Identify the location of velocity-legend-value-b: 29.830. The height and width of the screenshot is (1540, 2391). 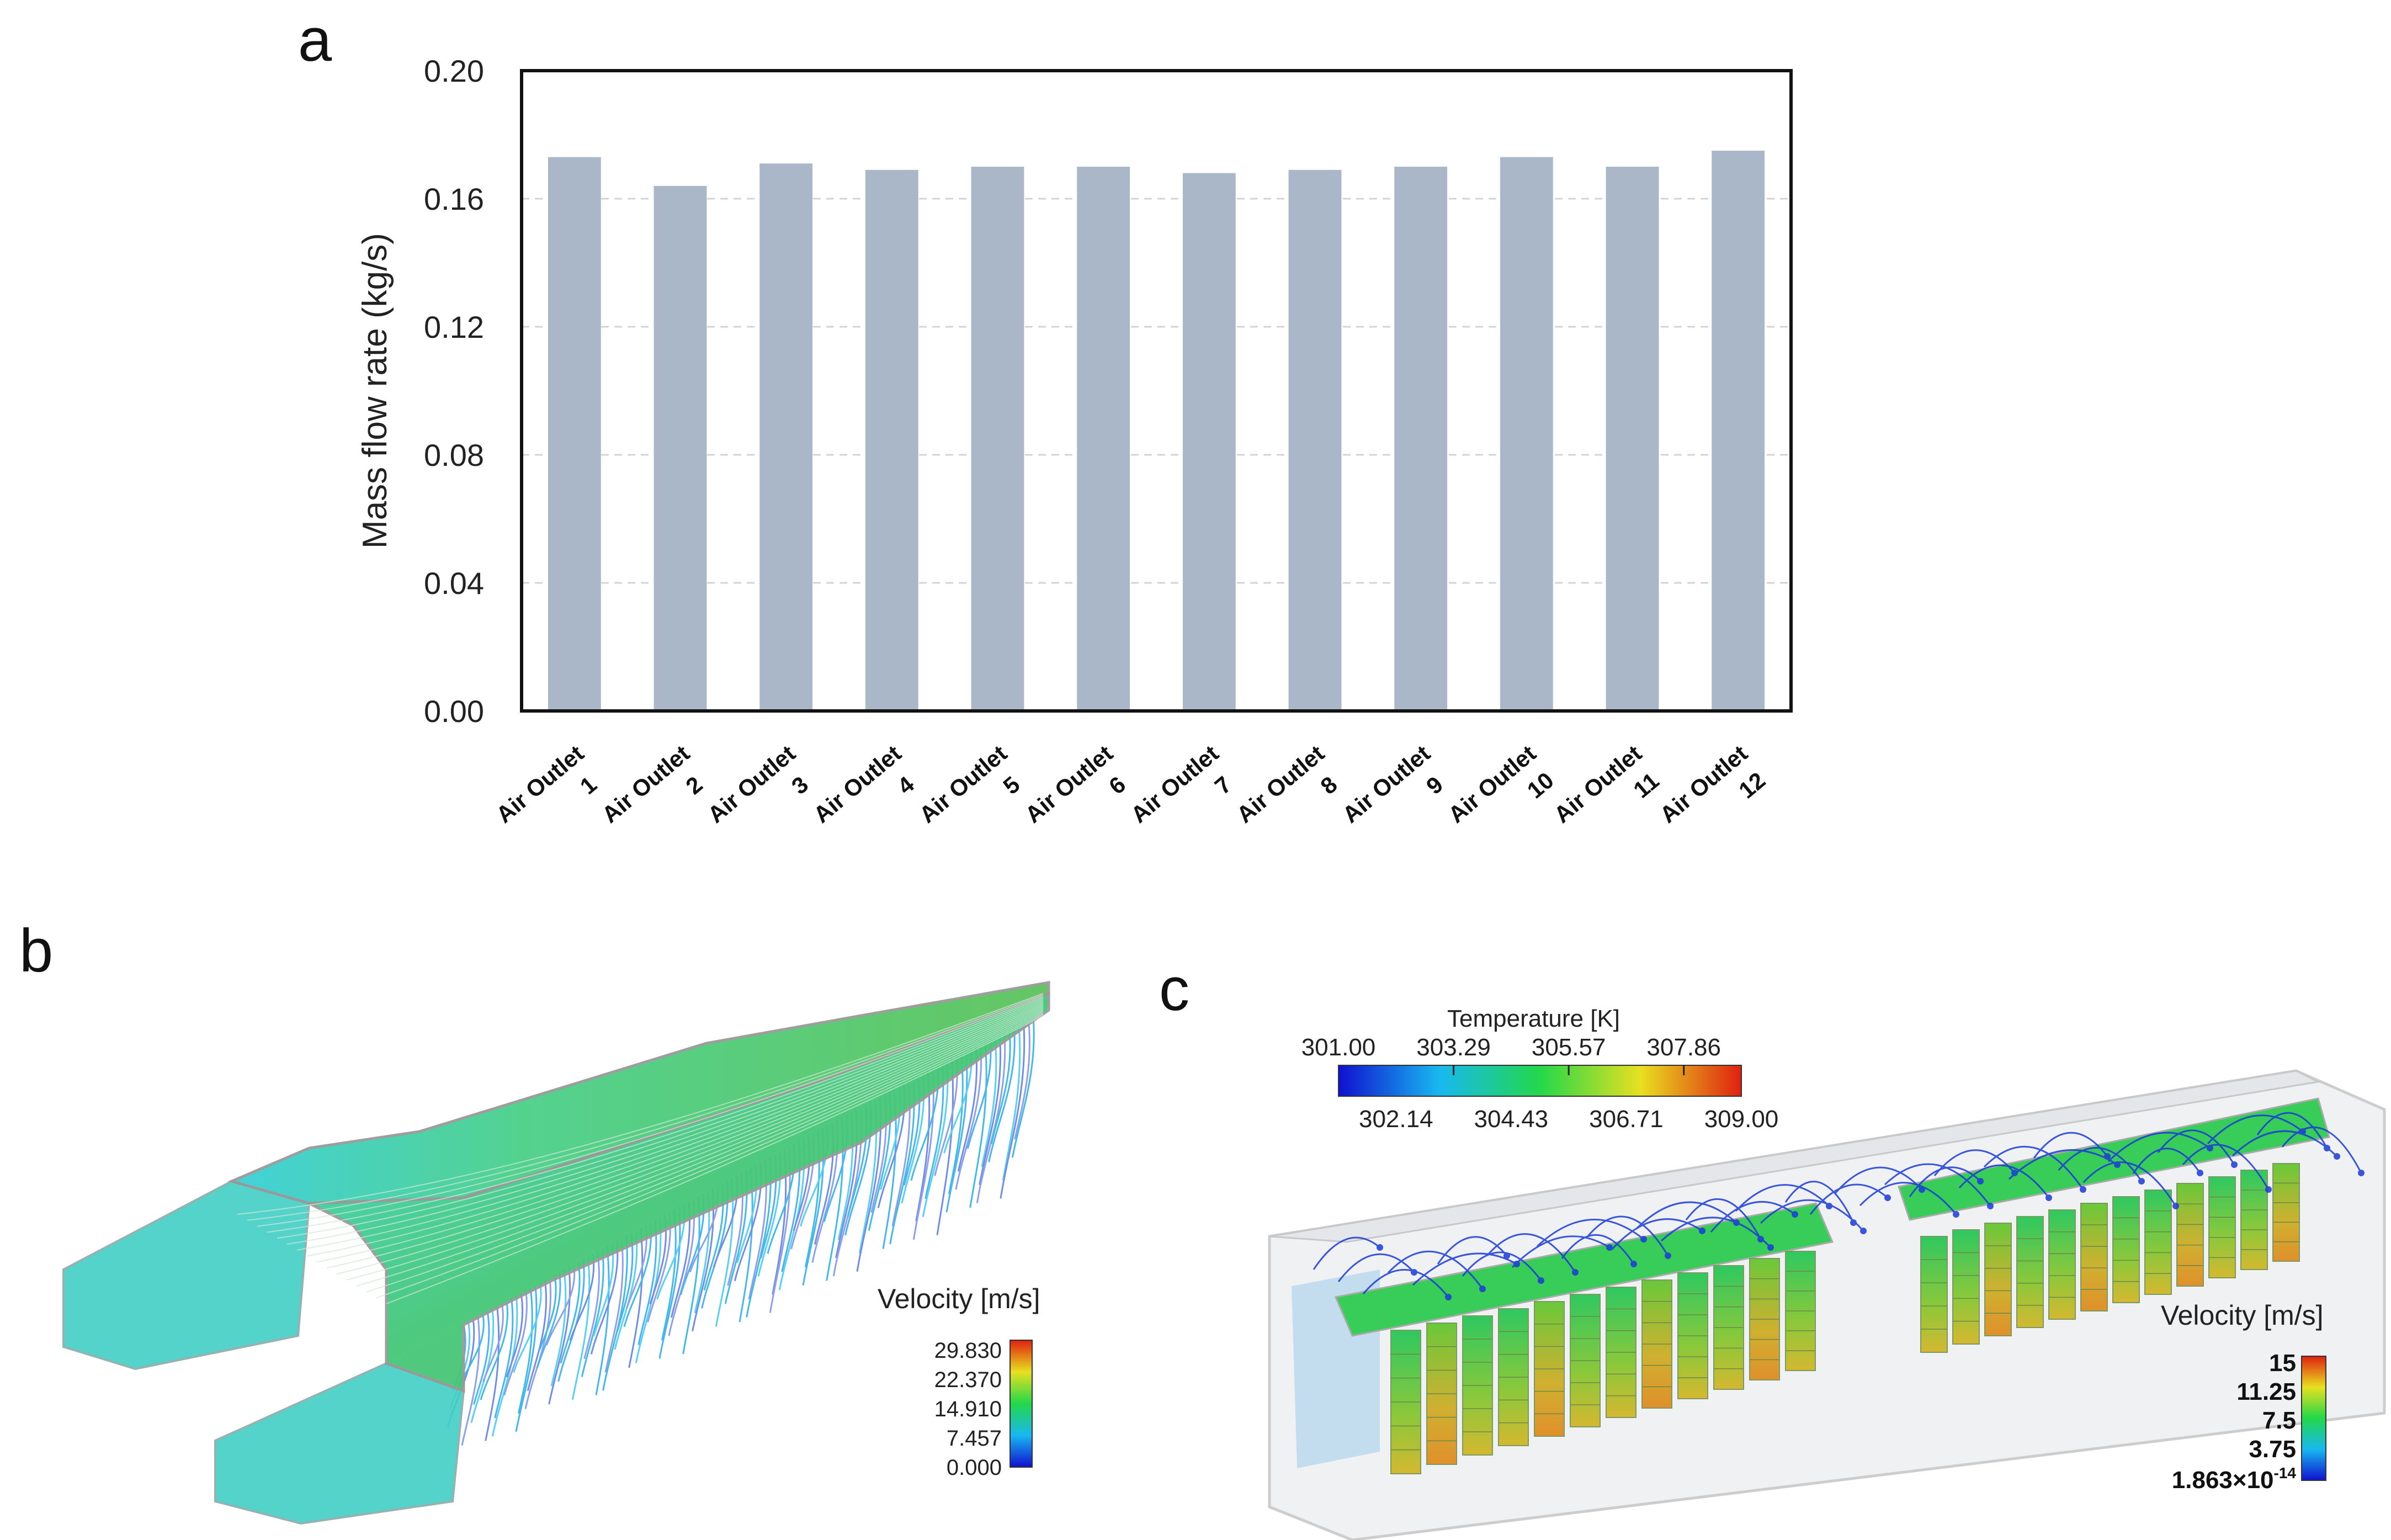
(968, 1351).